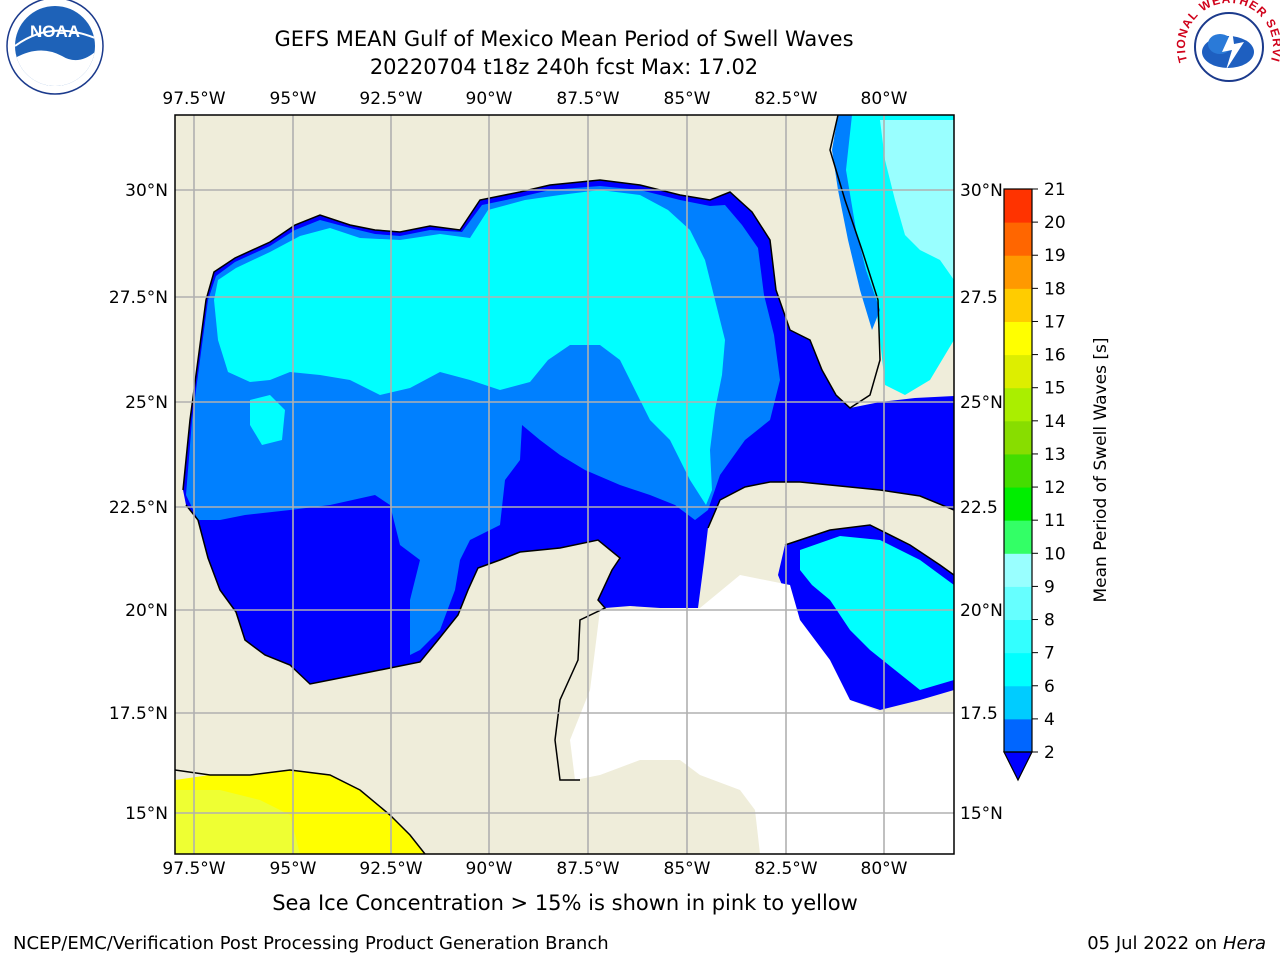 The image size is (1280, 960). I want to click on colorbar-tick-label: 16, so click(1055, 356).